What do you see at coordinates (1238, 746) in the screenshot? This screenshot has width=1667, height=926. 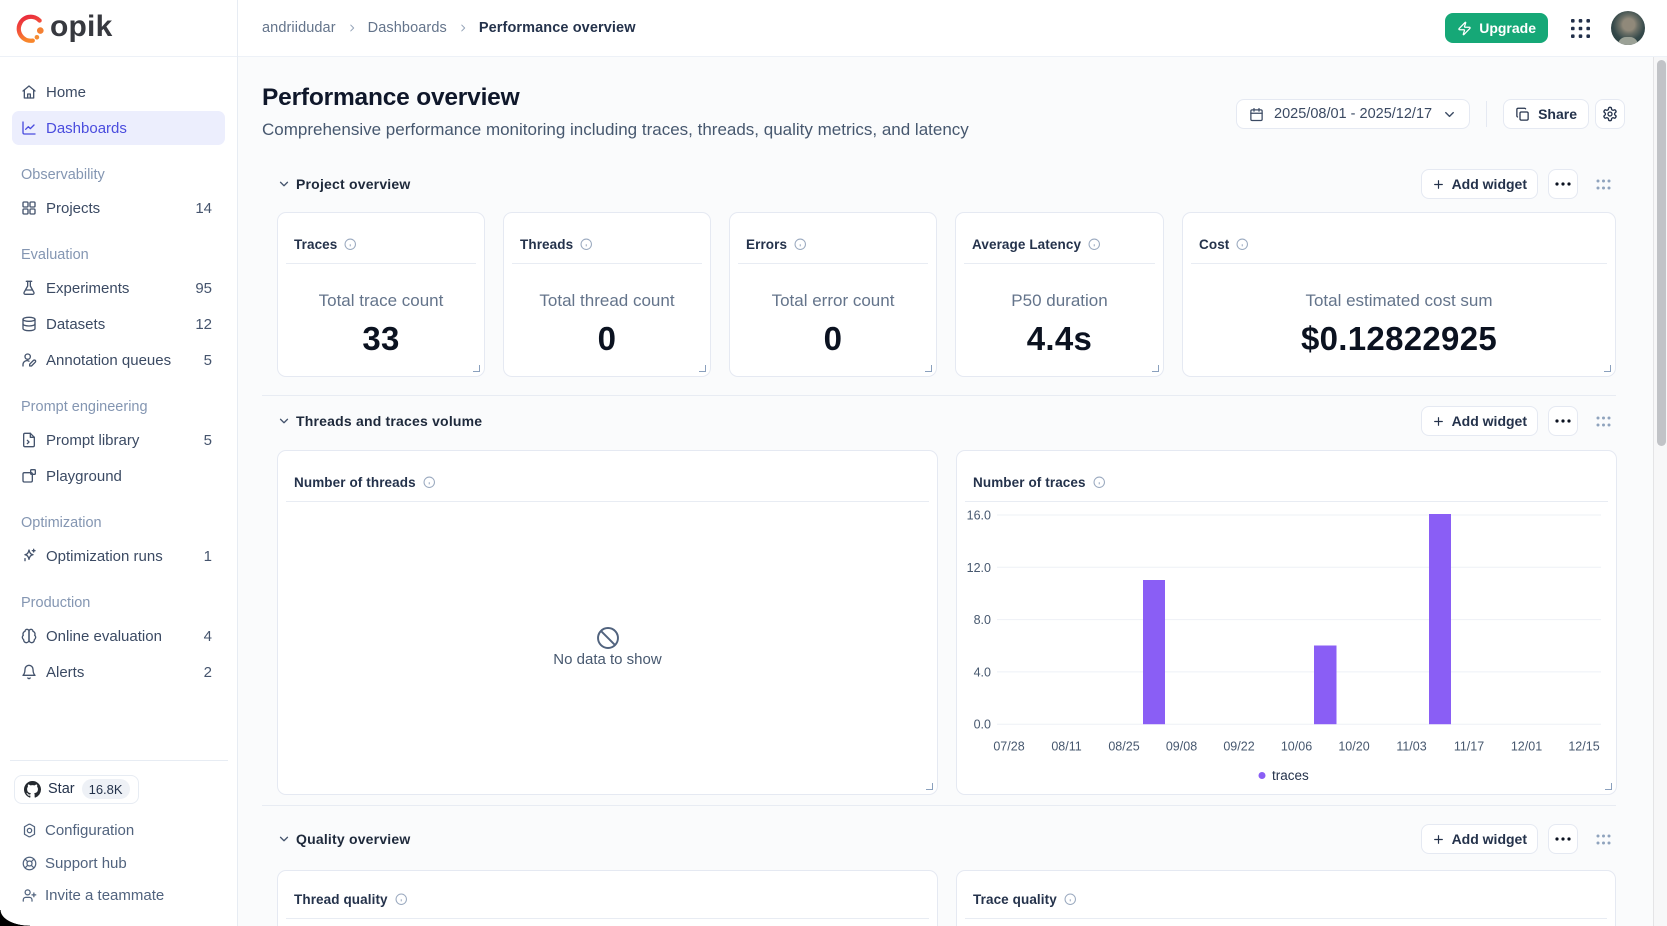 I see `svg-text: 09/22` at bounding box center [1238, 746].